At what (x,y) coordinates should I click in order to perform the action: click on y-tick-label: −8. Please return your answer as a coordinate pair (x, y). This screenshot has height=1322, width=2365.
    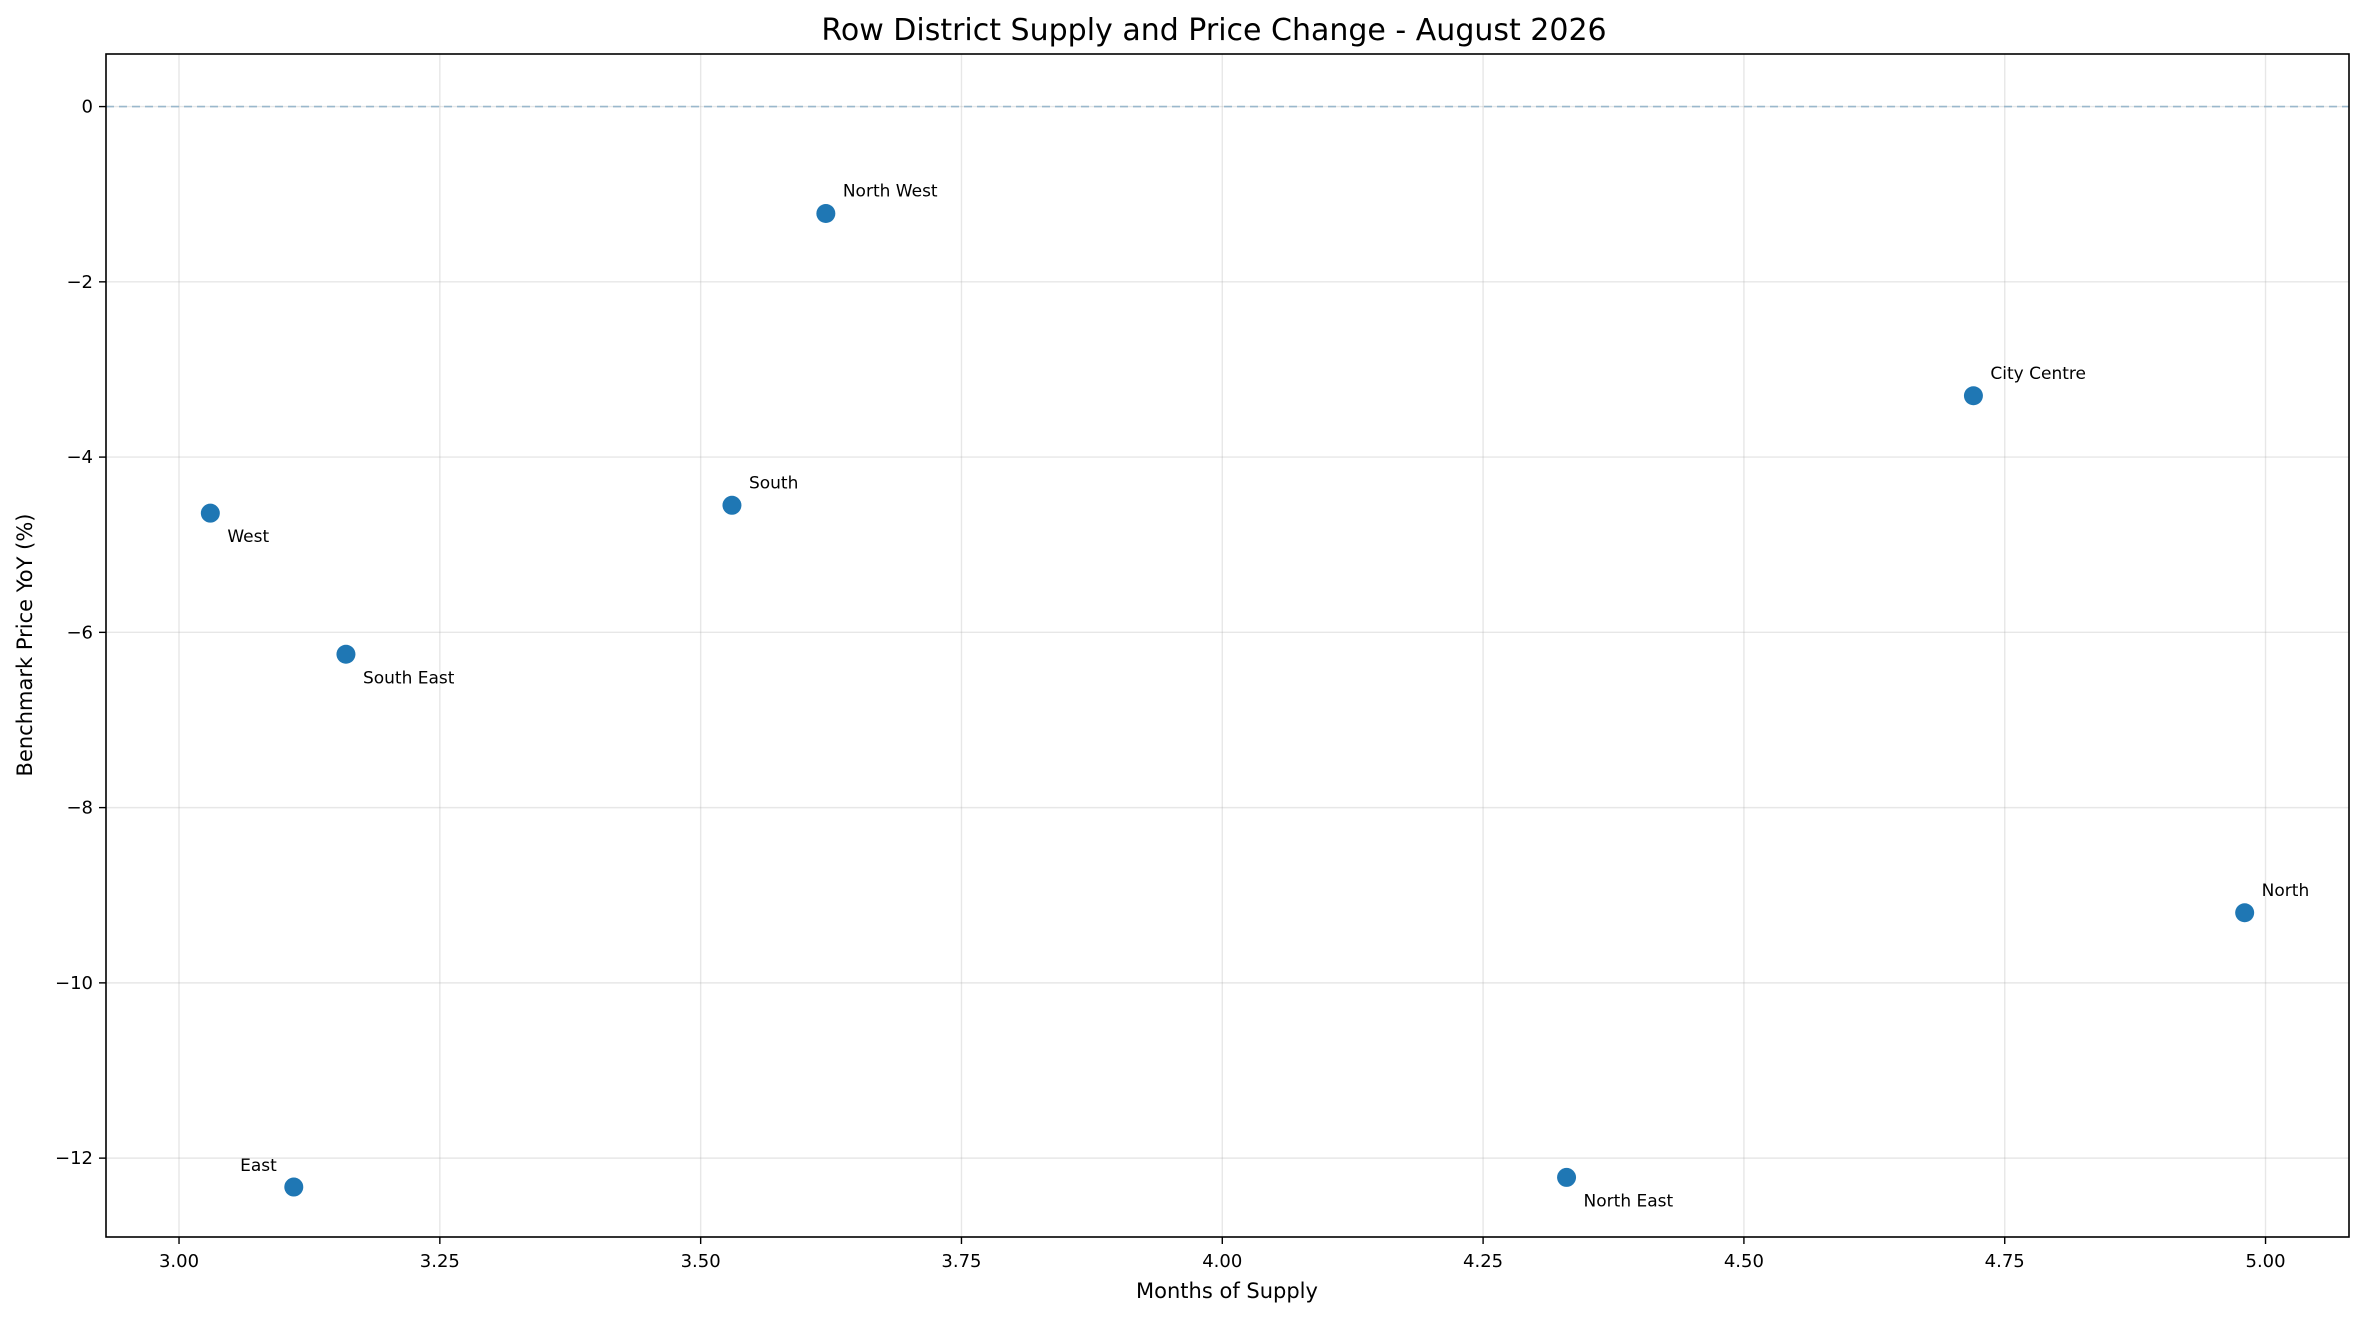
    Looking at the image, I should click on (79, 808).